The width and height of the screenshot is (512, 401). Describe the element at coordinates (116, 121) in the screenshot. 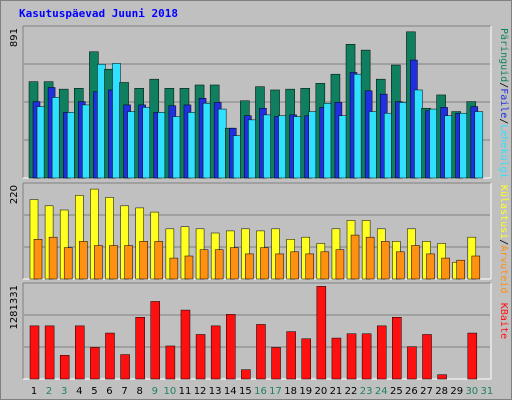

I see `bar-top-Lehekülgi-day-6` at that location.